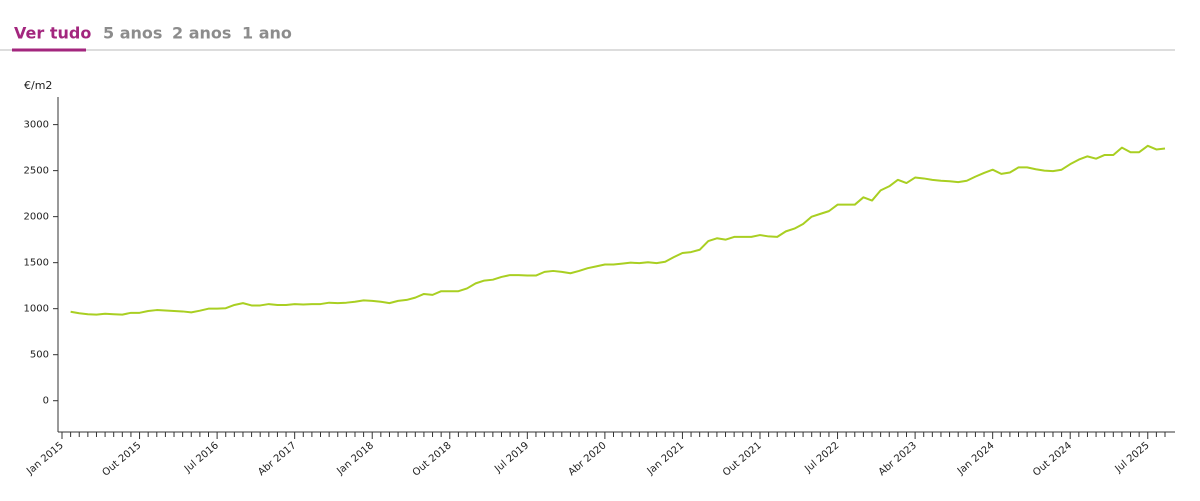 The height and width of the screenshot is (501, 1200). Describe the element at coordinates (355, 458) in the screenshot. I see `x-tick-label: Jan 2018` at that location.